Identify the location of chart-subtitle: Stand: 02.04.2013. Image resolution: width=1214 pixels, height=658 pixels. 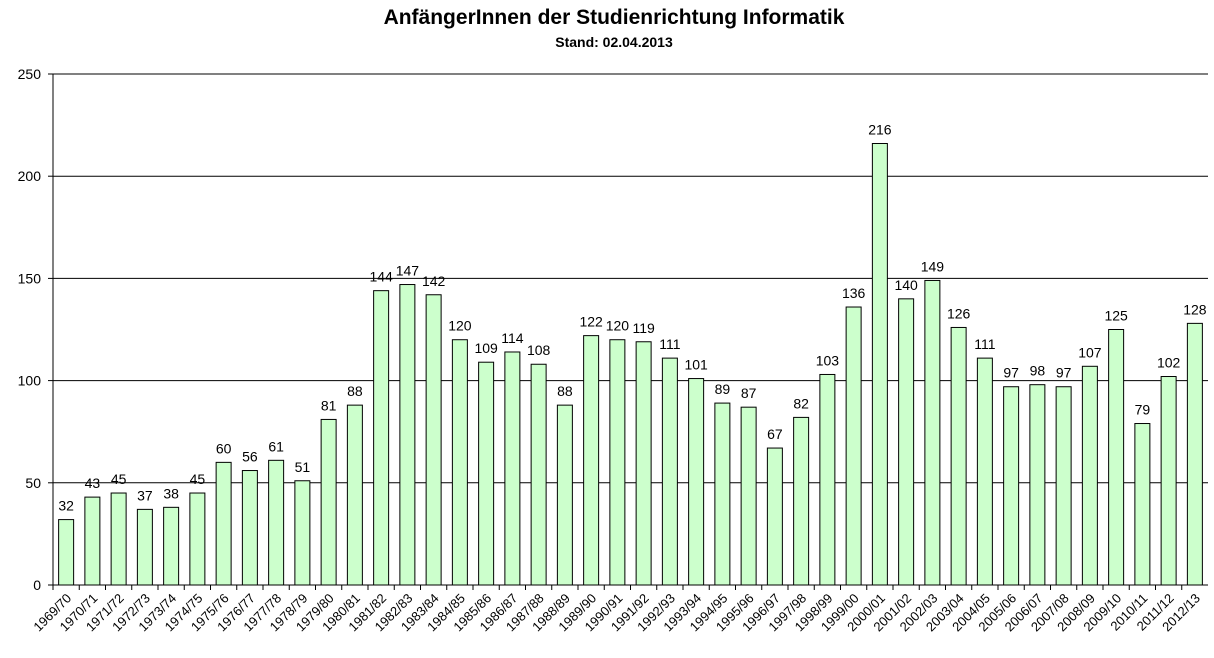
(614, 42).